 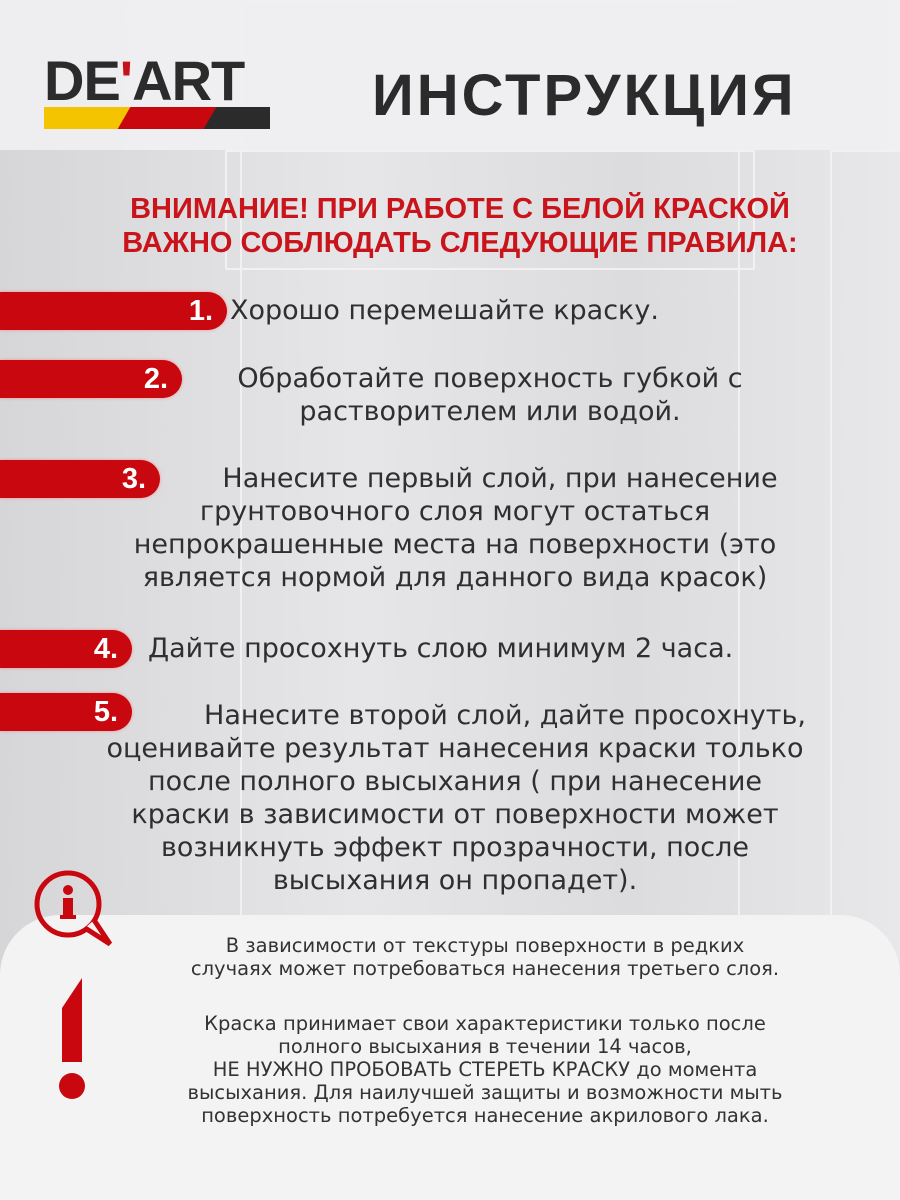 What do you see at coordinates (444, 310) in the screenshot?
I see `step-text: Хорошо перемешайте краску.` at bounding box center [444, 310].